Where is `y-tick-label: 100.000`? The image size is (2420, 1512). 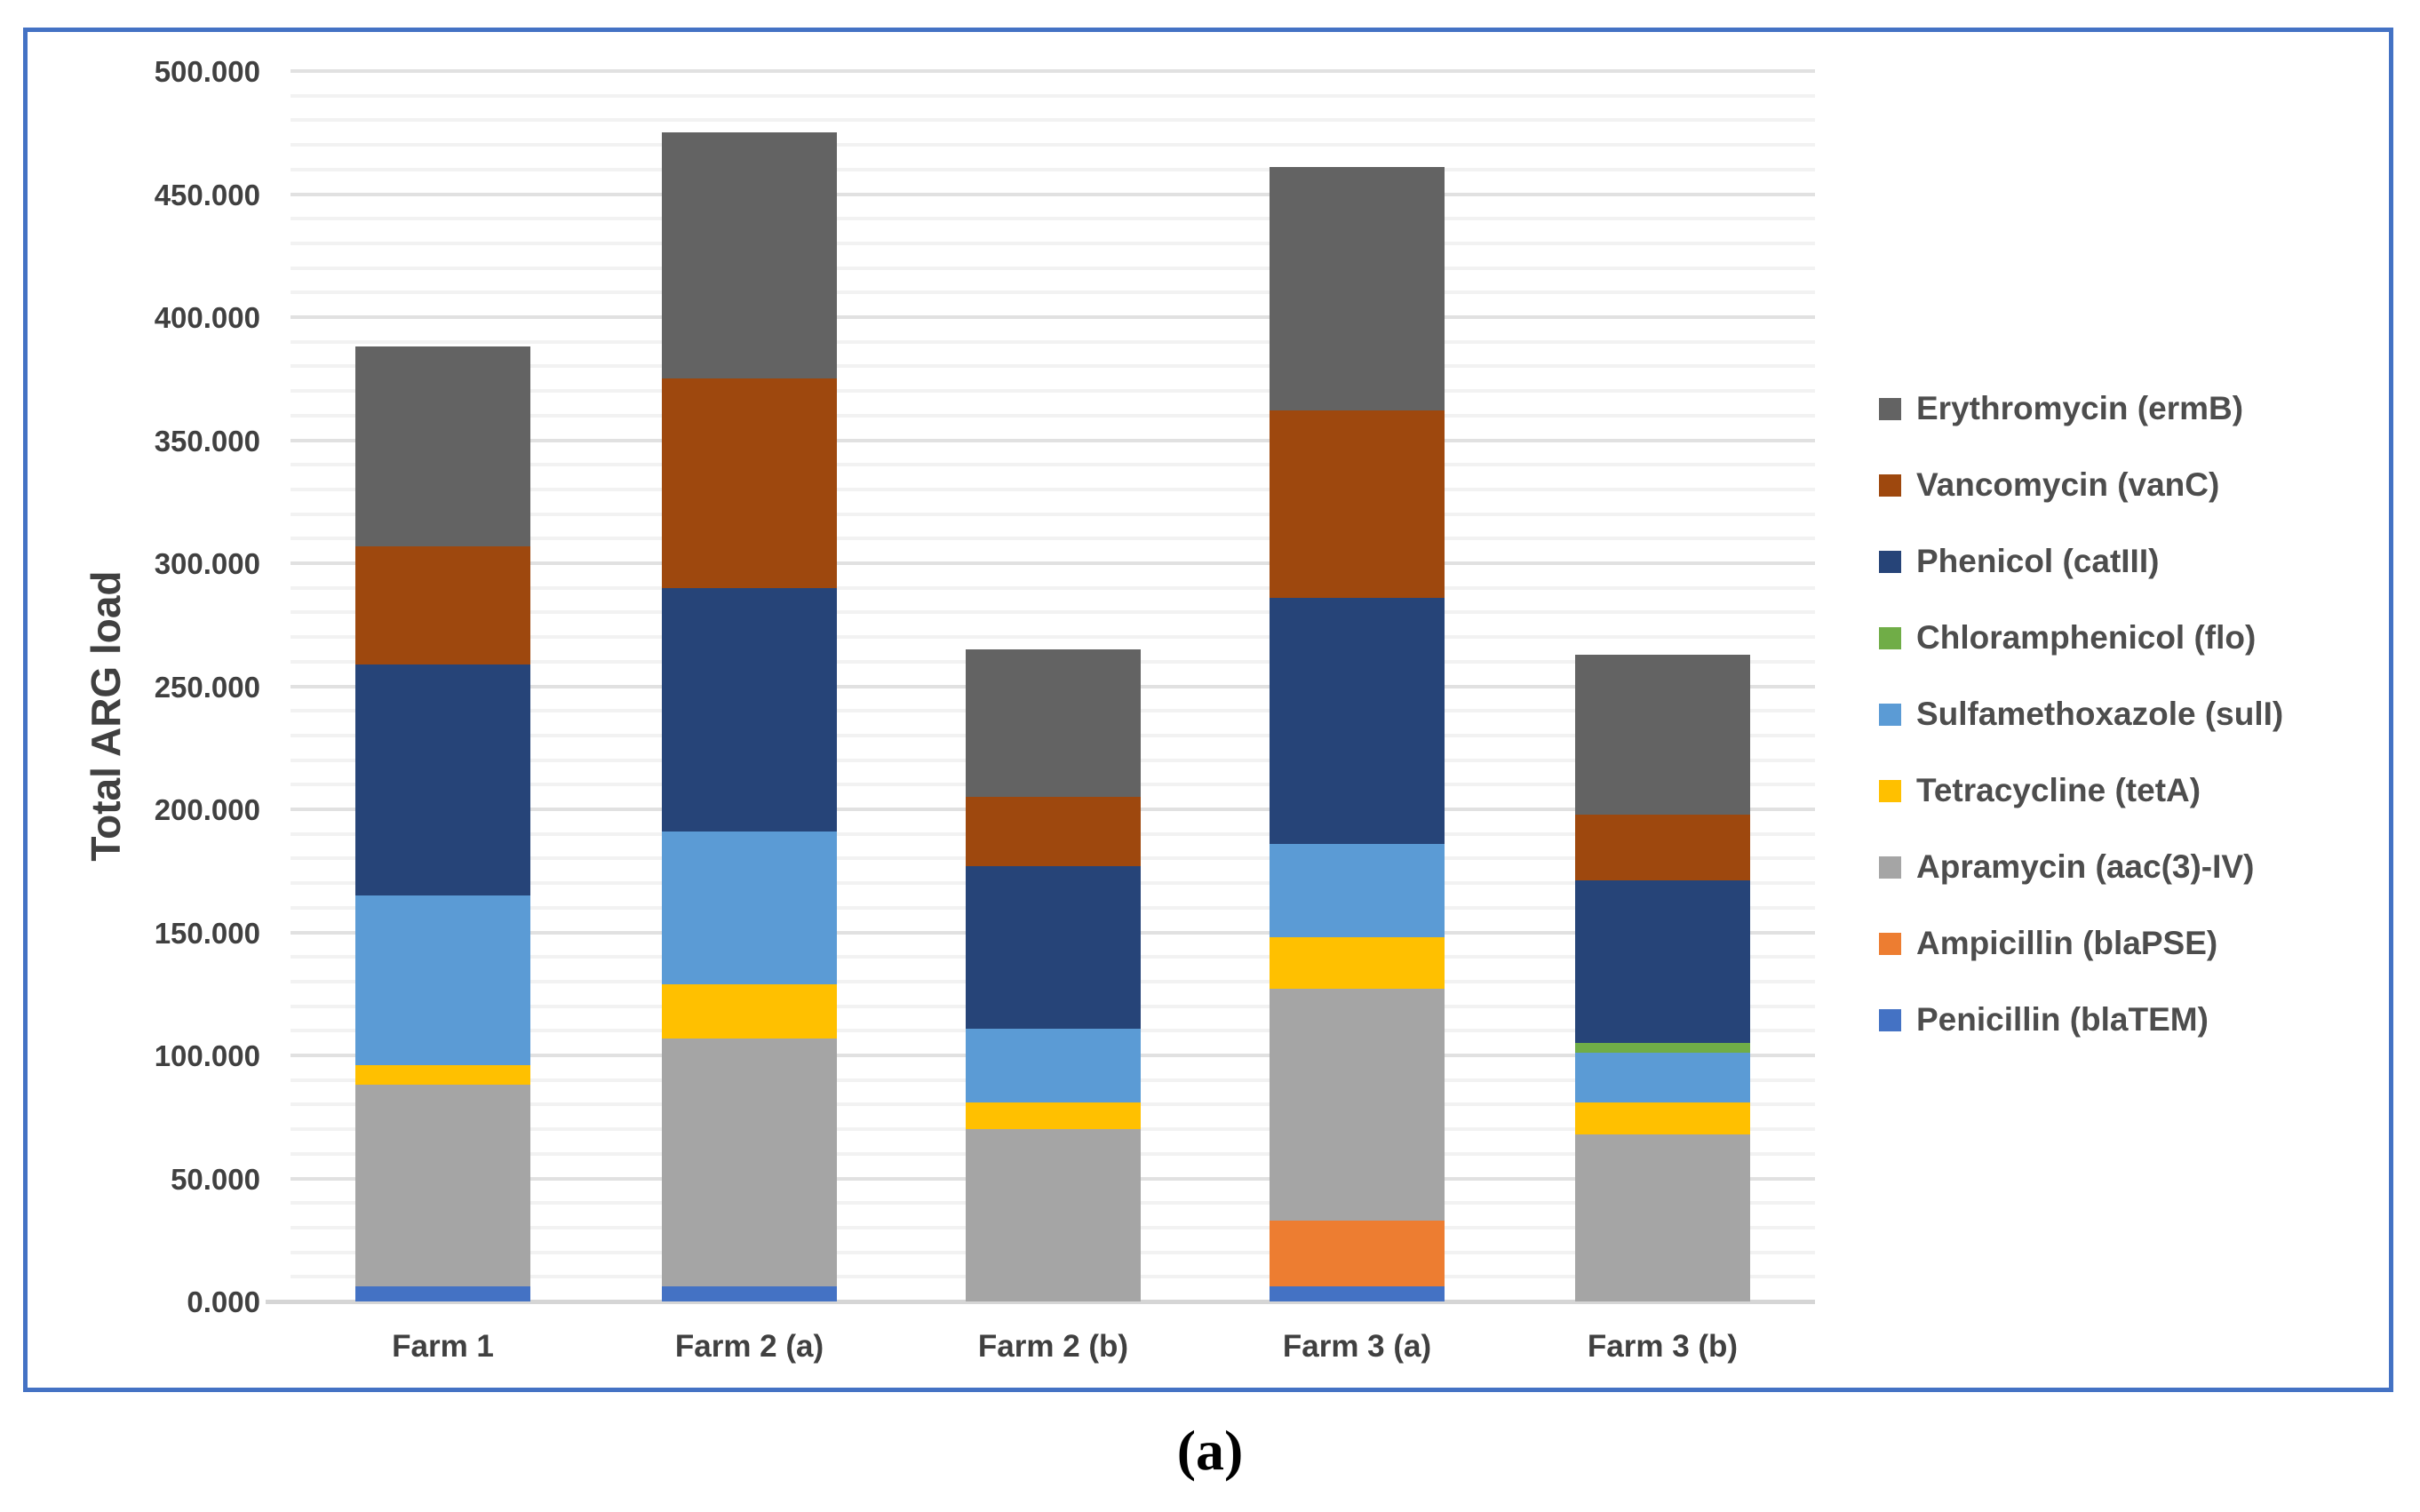 y-tick-label: 100.000 is located at coordinates (207, 1055).